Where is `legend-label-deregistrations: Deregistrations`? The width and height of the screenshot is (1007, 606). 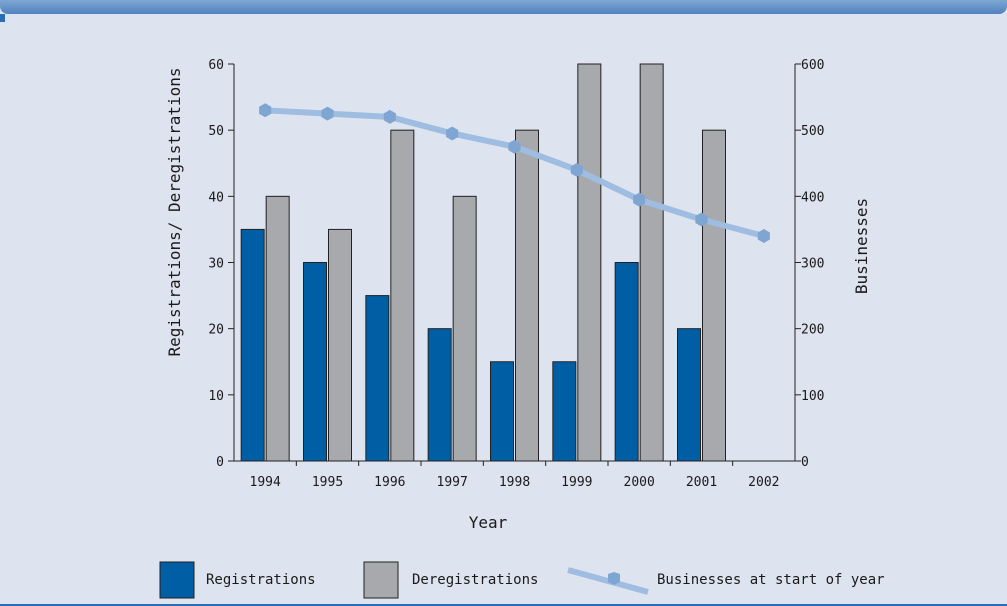 legend-label-deregistrations: Deregistrations is located at coordinates (475, 580).